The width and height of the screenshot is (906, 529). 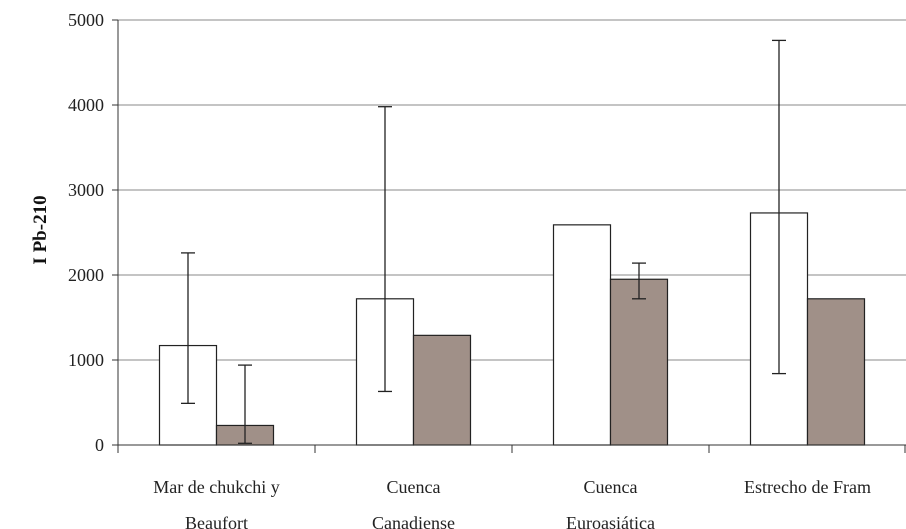 What do you see at coordinates (86, 275) in the screenshot?
I see `y-tick-label: 2000` at bounding box center [86, 275].